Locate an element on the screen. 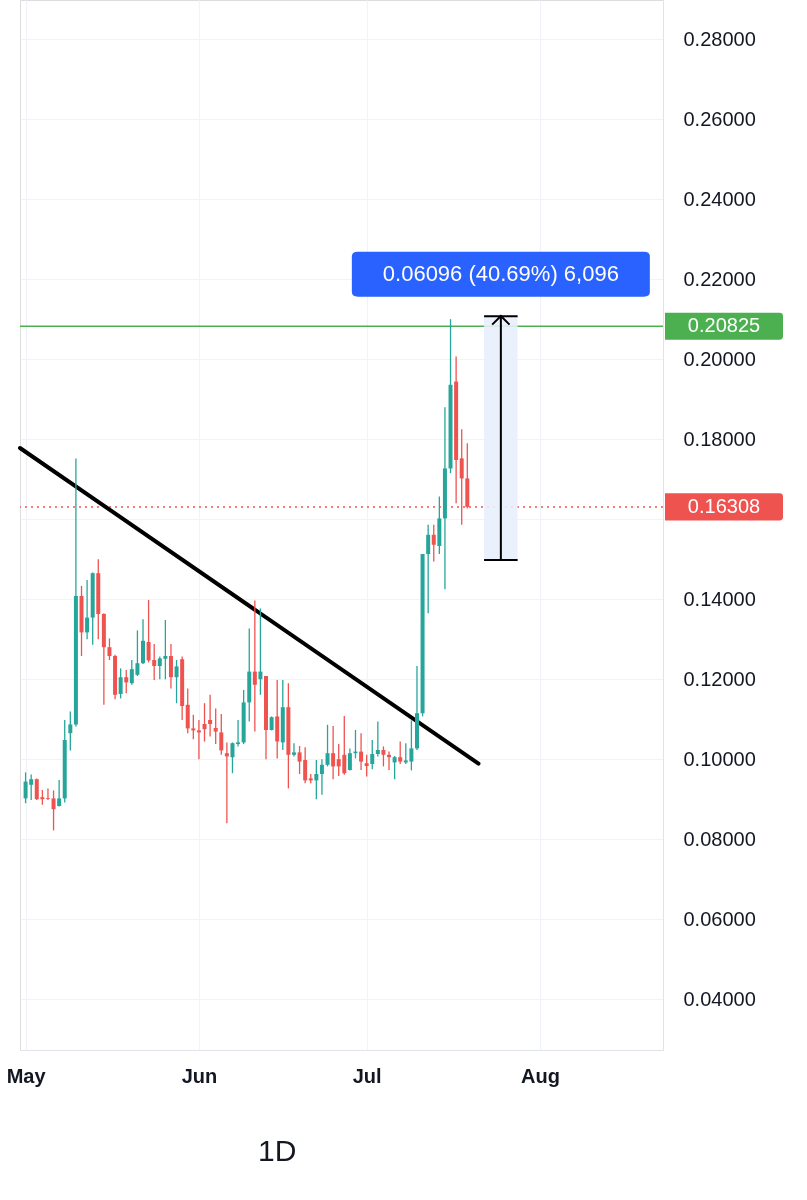 Image resolution: width=807 pixels, height=1200 pixels. y-tick-label: 0.20000 is located at coordinates (719, 358).